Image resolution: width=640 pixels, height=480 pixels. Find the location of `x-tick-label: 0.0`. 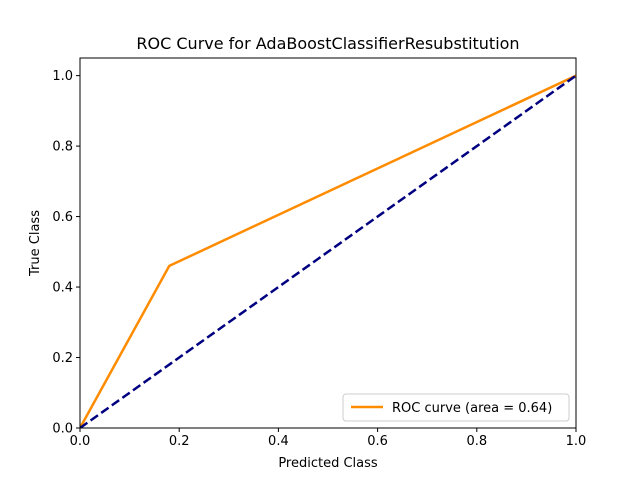

x-tick-label: 0.0 is located at coordinates (80, 441).